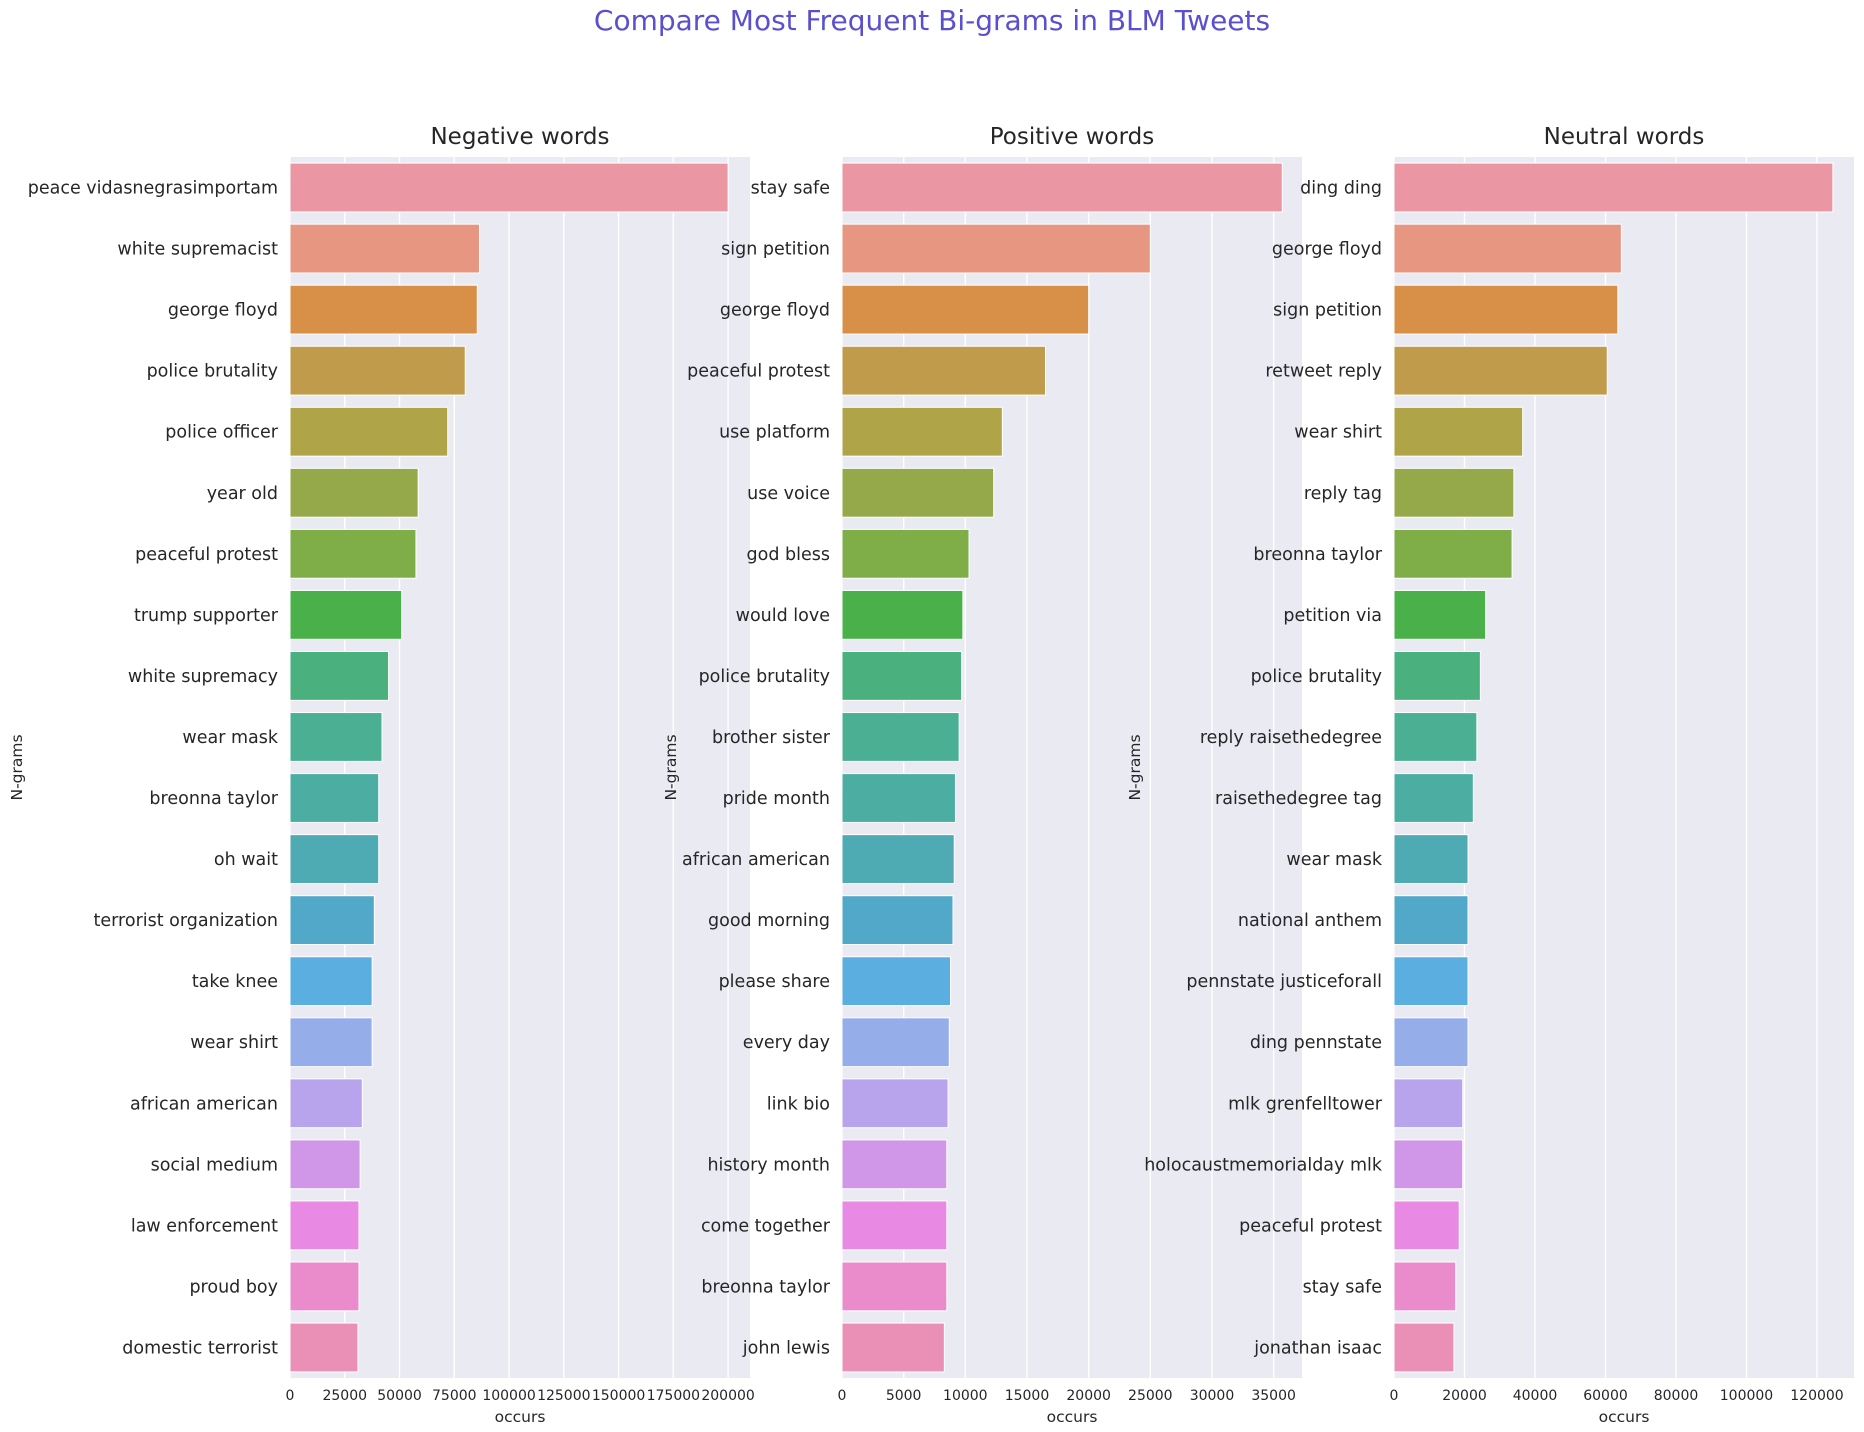  I want to click on neutral-y-tick-label: raisethedegree tag, so click(1298, 799).